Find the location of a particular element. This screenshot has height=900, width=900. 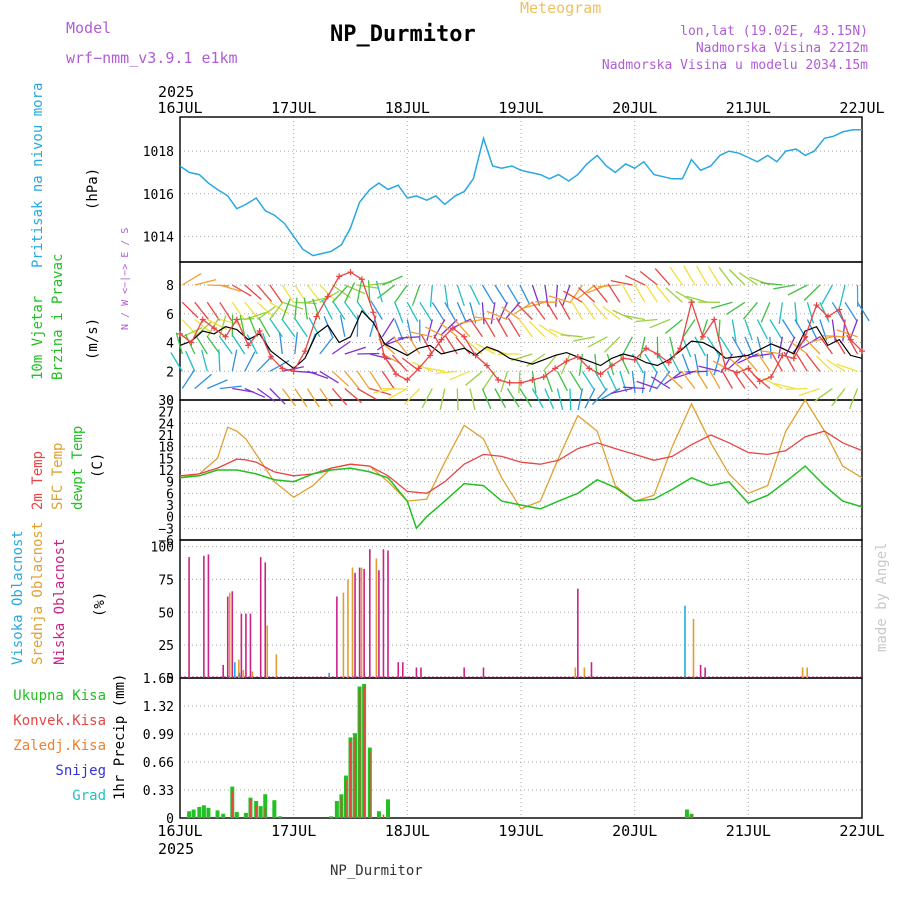

x-tick-label-top: 21JUL is located at coordinates (748, 108).